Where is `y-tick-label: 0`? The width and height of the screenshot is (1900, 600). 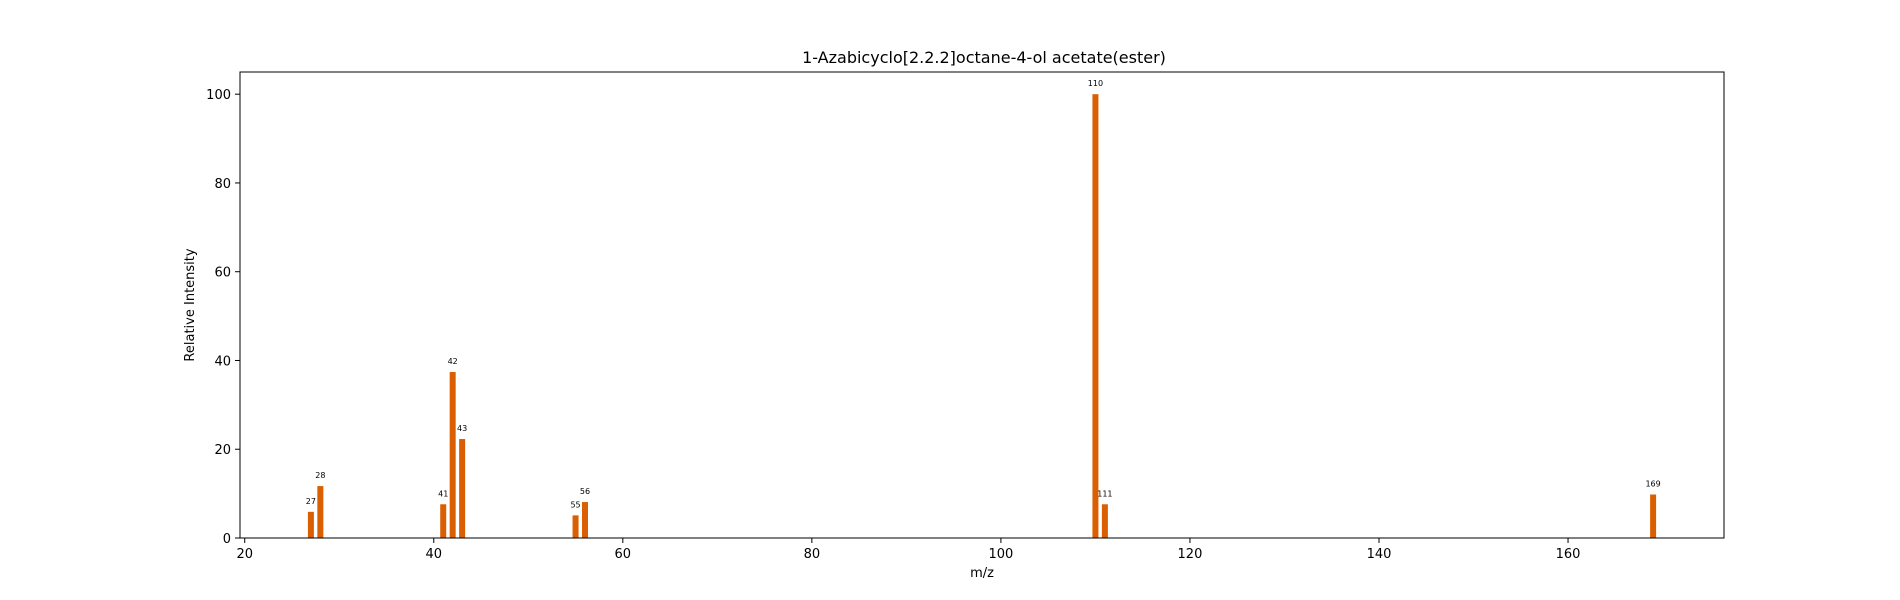 y-tick-label: 0 is located at coordinates (227, 539).